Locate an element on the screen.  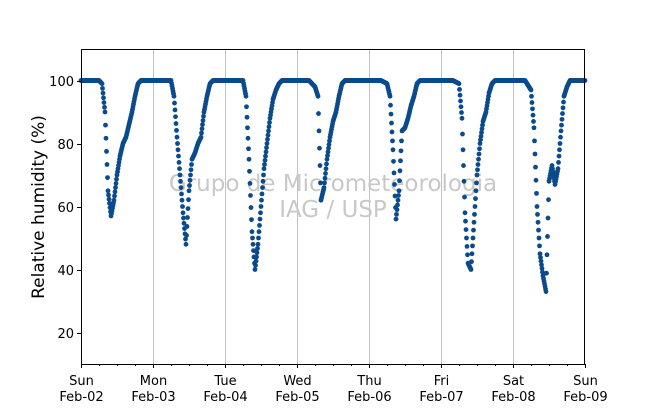
x-tick-label-day: Thu is located at coordinates (368, 381).